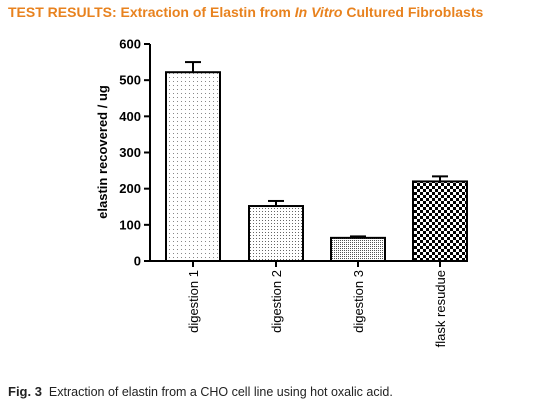  What do you see at coordinates (130, 80) in the screenshot?
I see `y-tick-label: 500` at bounding box center [130, 80].